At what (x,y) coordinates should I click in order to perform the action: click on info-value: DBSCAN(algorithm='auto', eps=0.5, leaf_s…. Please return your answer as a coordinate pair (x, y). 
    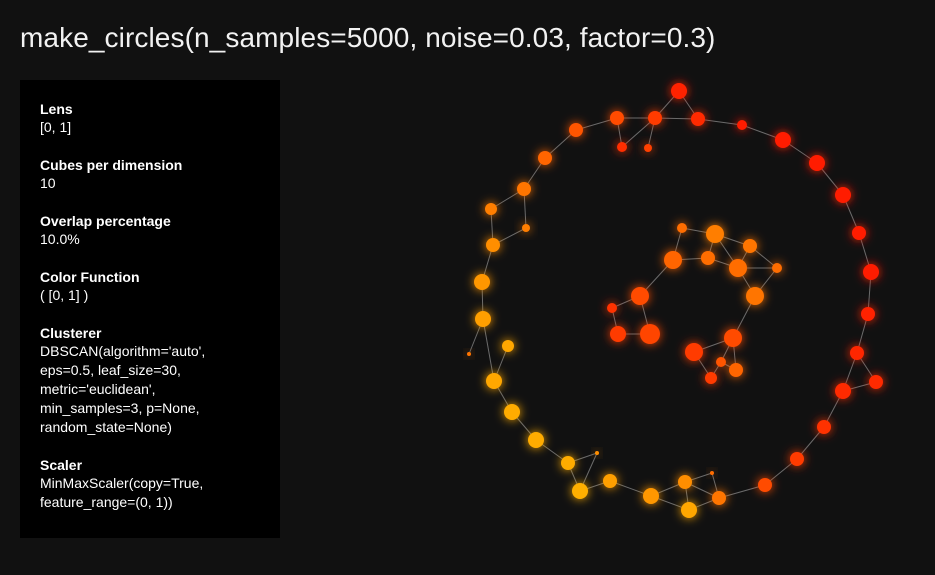
    Looking at the image, I should click on (123, 389).